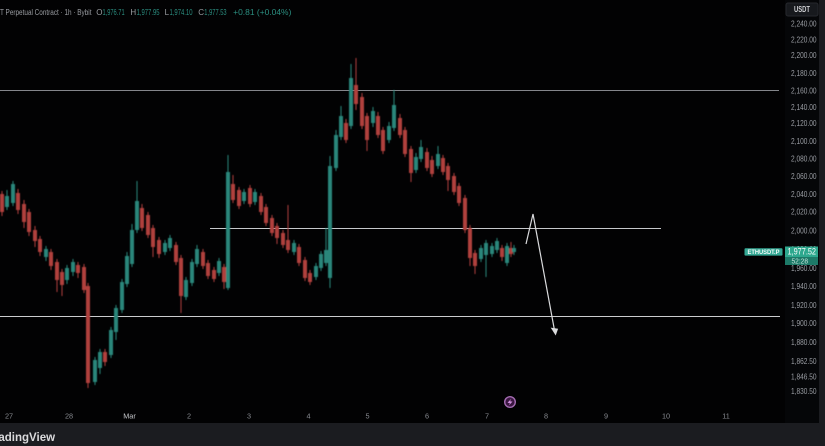 Image resolution: width=825 pixels, height=446 pixels. What do you see at coordinates (804, 73) in the screenshot?
I see `svg-text: 2,180.00` at bounding box center [804, 73].